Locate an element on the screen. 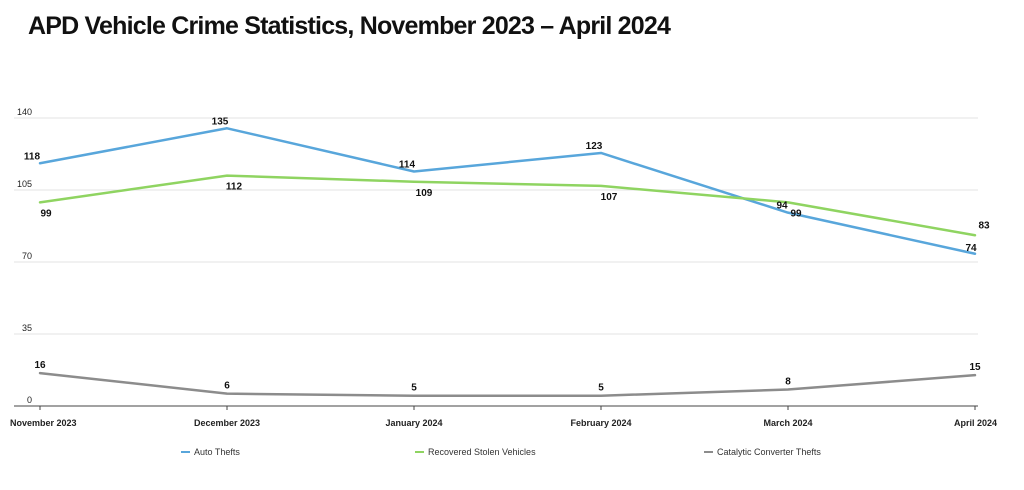 The height and width of the screenshot is (490, 1024). data-label: 8 is located at coordinates (788, 382).